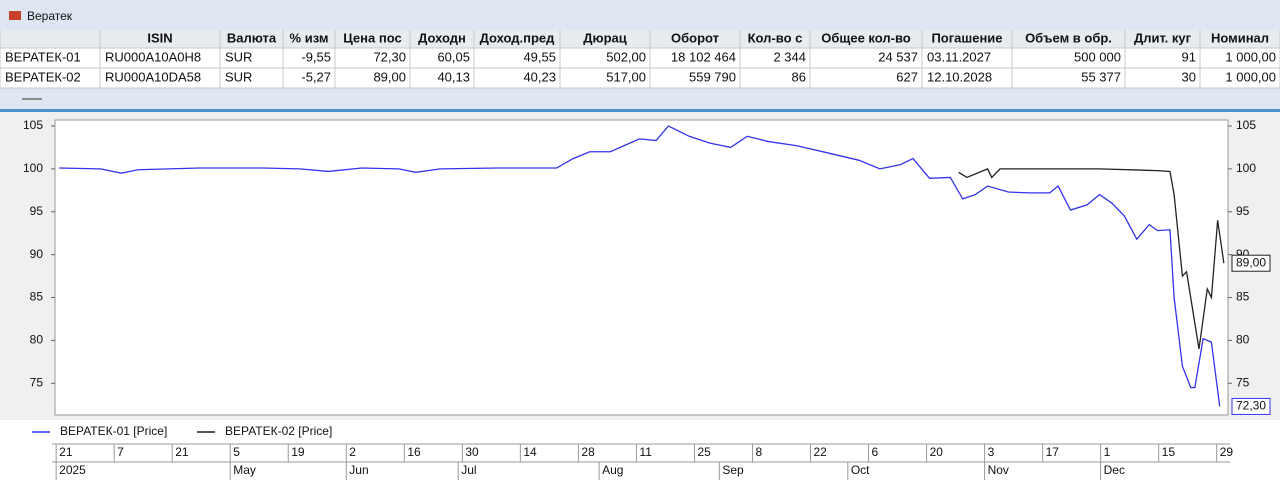 The image size is (1280, 485). What do you see at coordinates (640, 39) in the screenshot?
I see `table-header-bg` at bounding box center [640, 39].